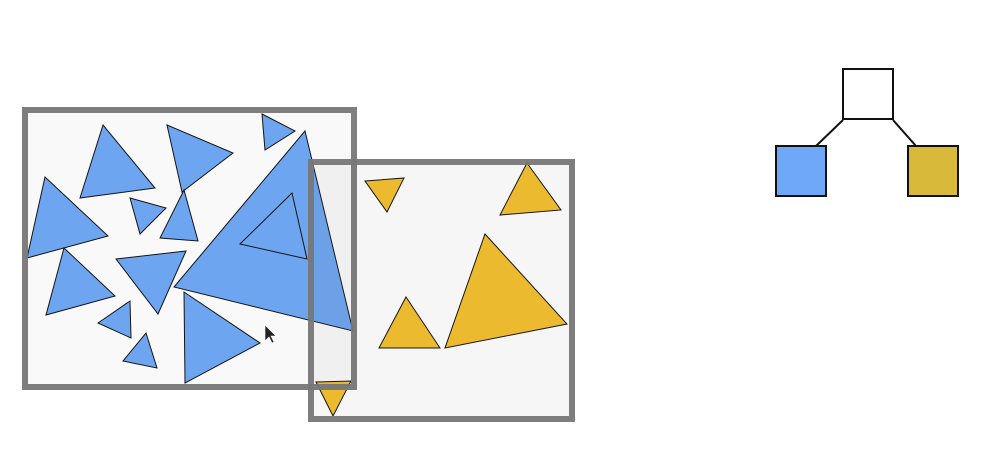 The height and width of the screenshot is (457, 997). I want to click on hierarchy-tree, so click(867, 132).